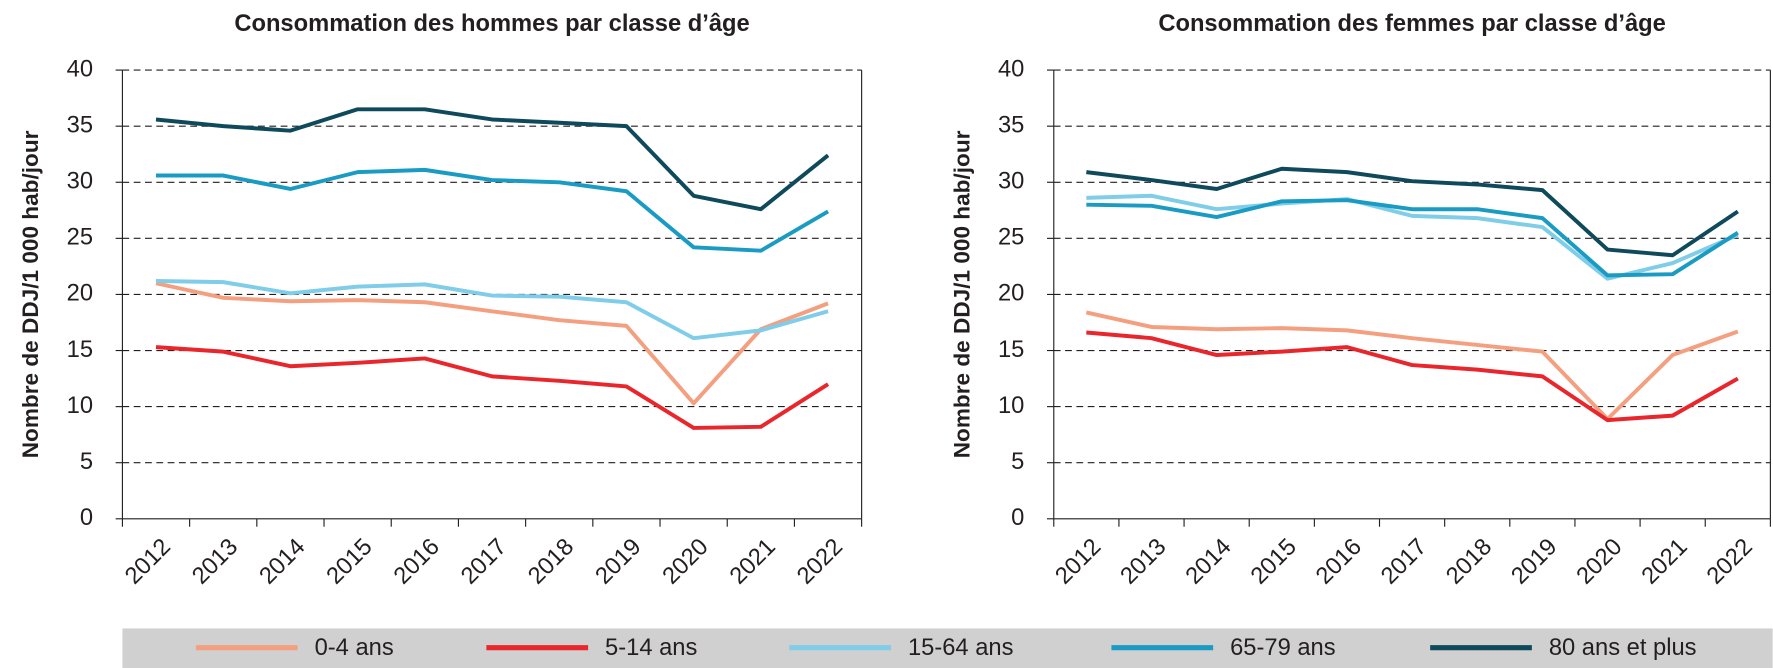  Describe the element at coordinates (1412, 24) in the screenshot. I see `chart-title: Consommation des femmes par classe d’âge` at that location.